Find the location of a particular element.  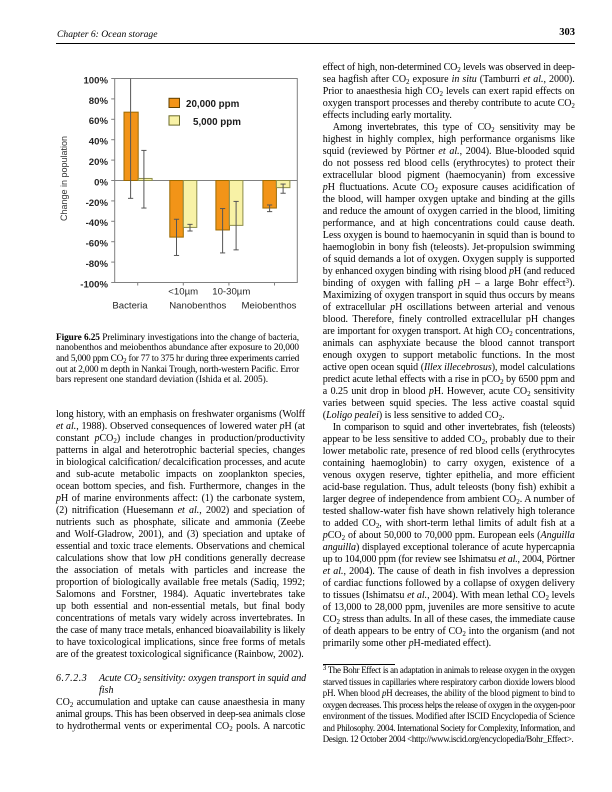

svg-text: -60% is located at coordinates (97, 244).